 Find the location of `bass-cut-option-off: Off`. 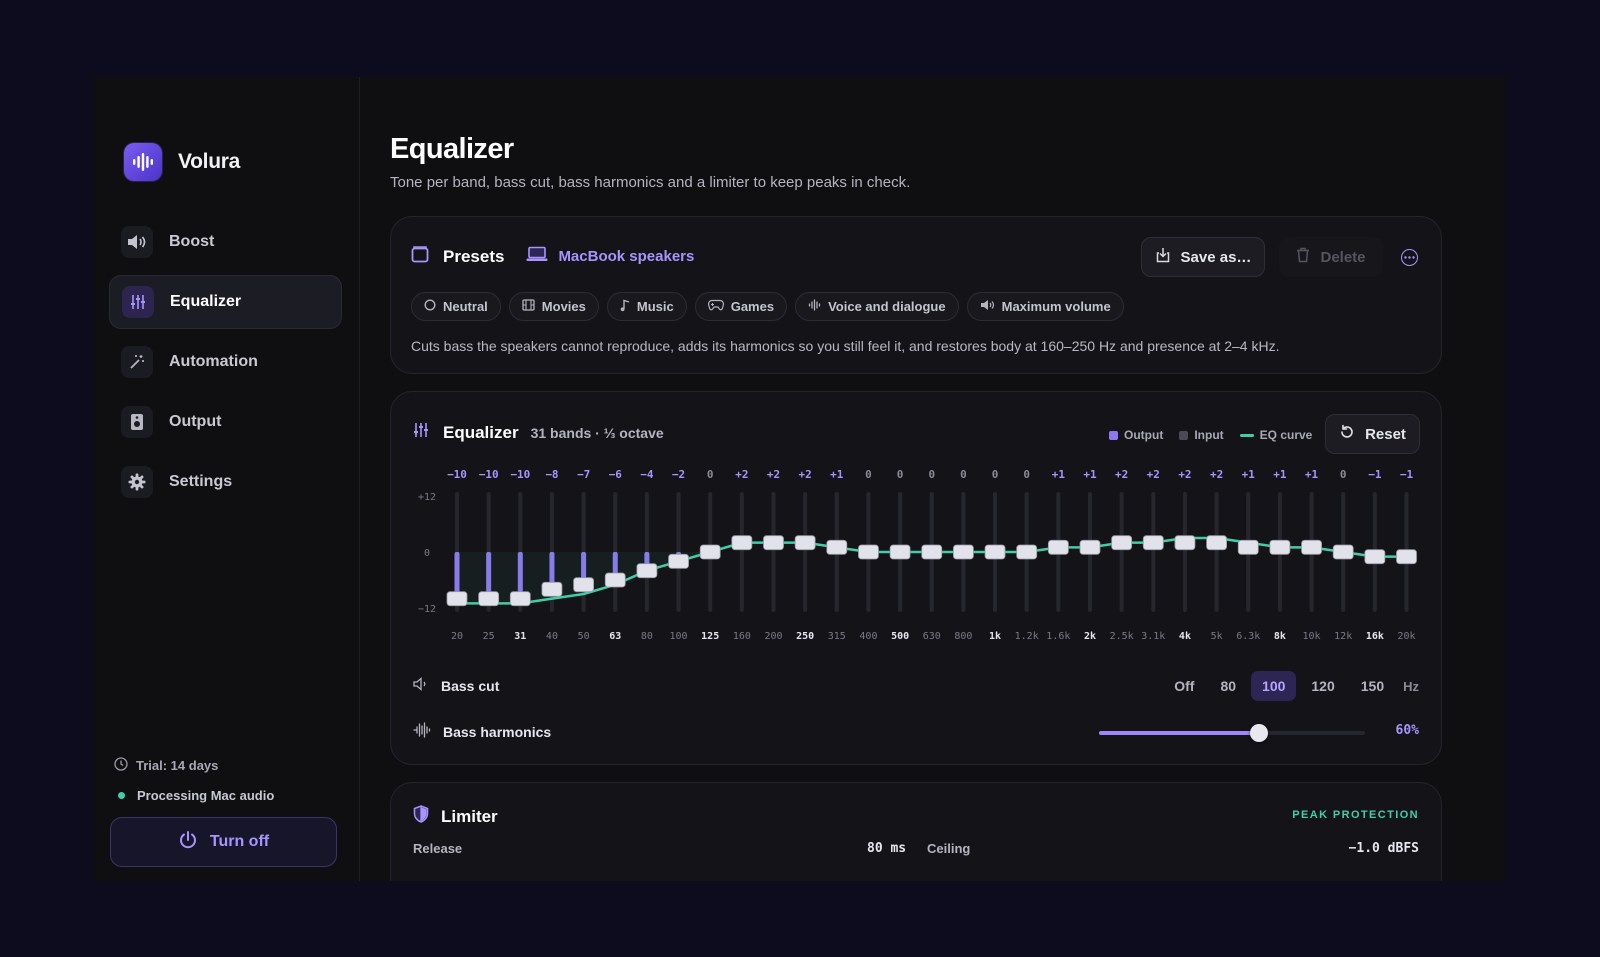

bass-cut-option-off: Off is located at coordinates (1184, 686).